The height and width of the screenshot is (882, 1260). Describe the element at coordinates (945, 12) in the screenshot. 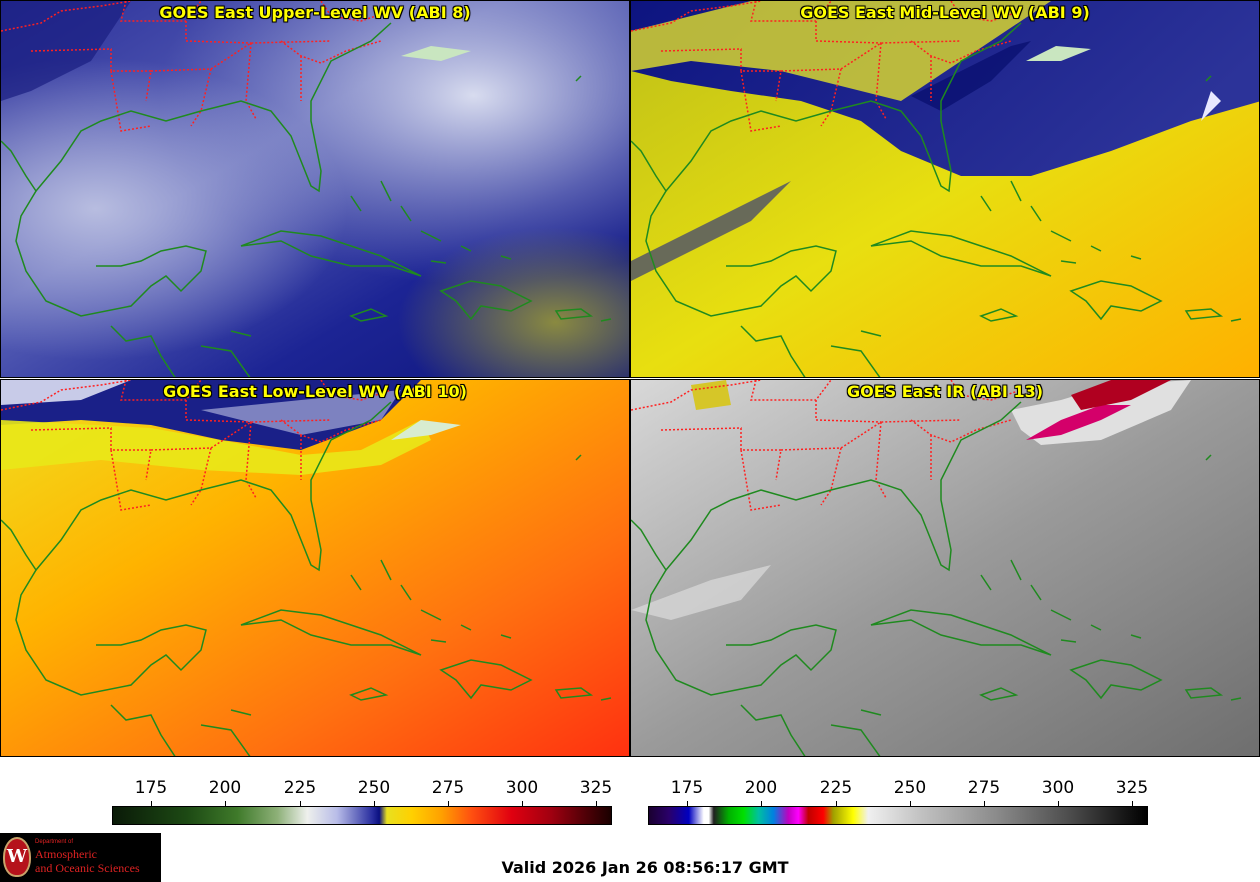

I see `panel-title: GOES East Mid-Level WV (ABI 9)` at that location.